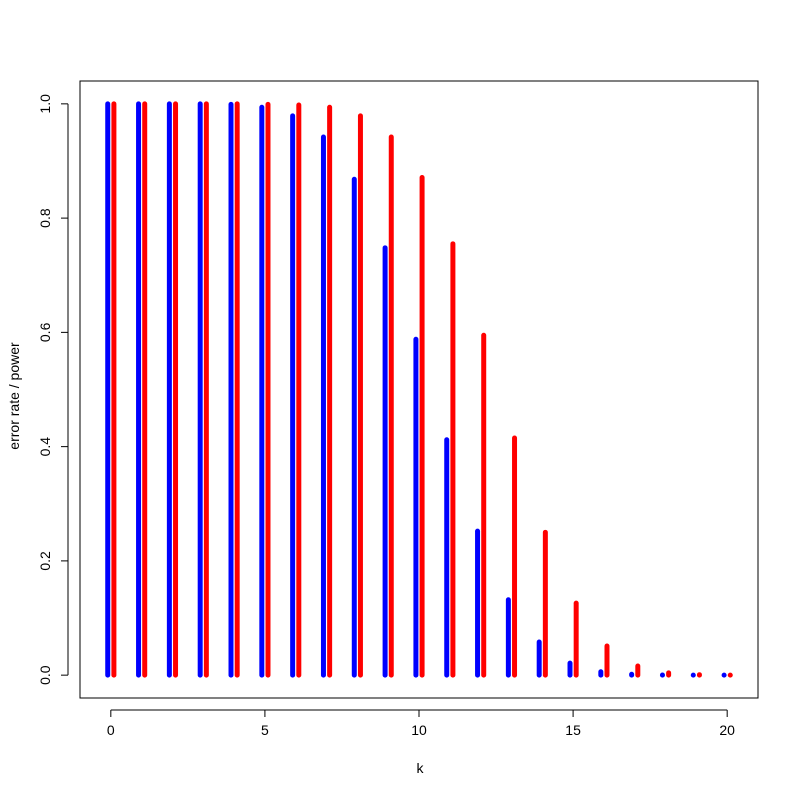  I want to click on y-tick-label: 0.4, so click(45, 447).